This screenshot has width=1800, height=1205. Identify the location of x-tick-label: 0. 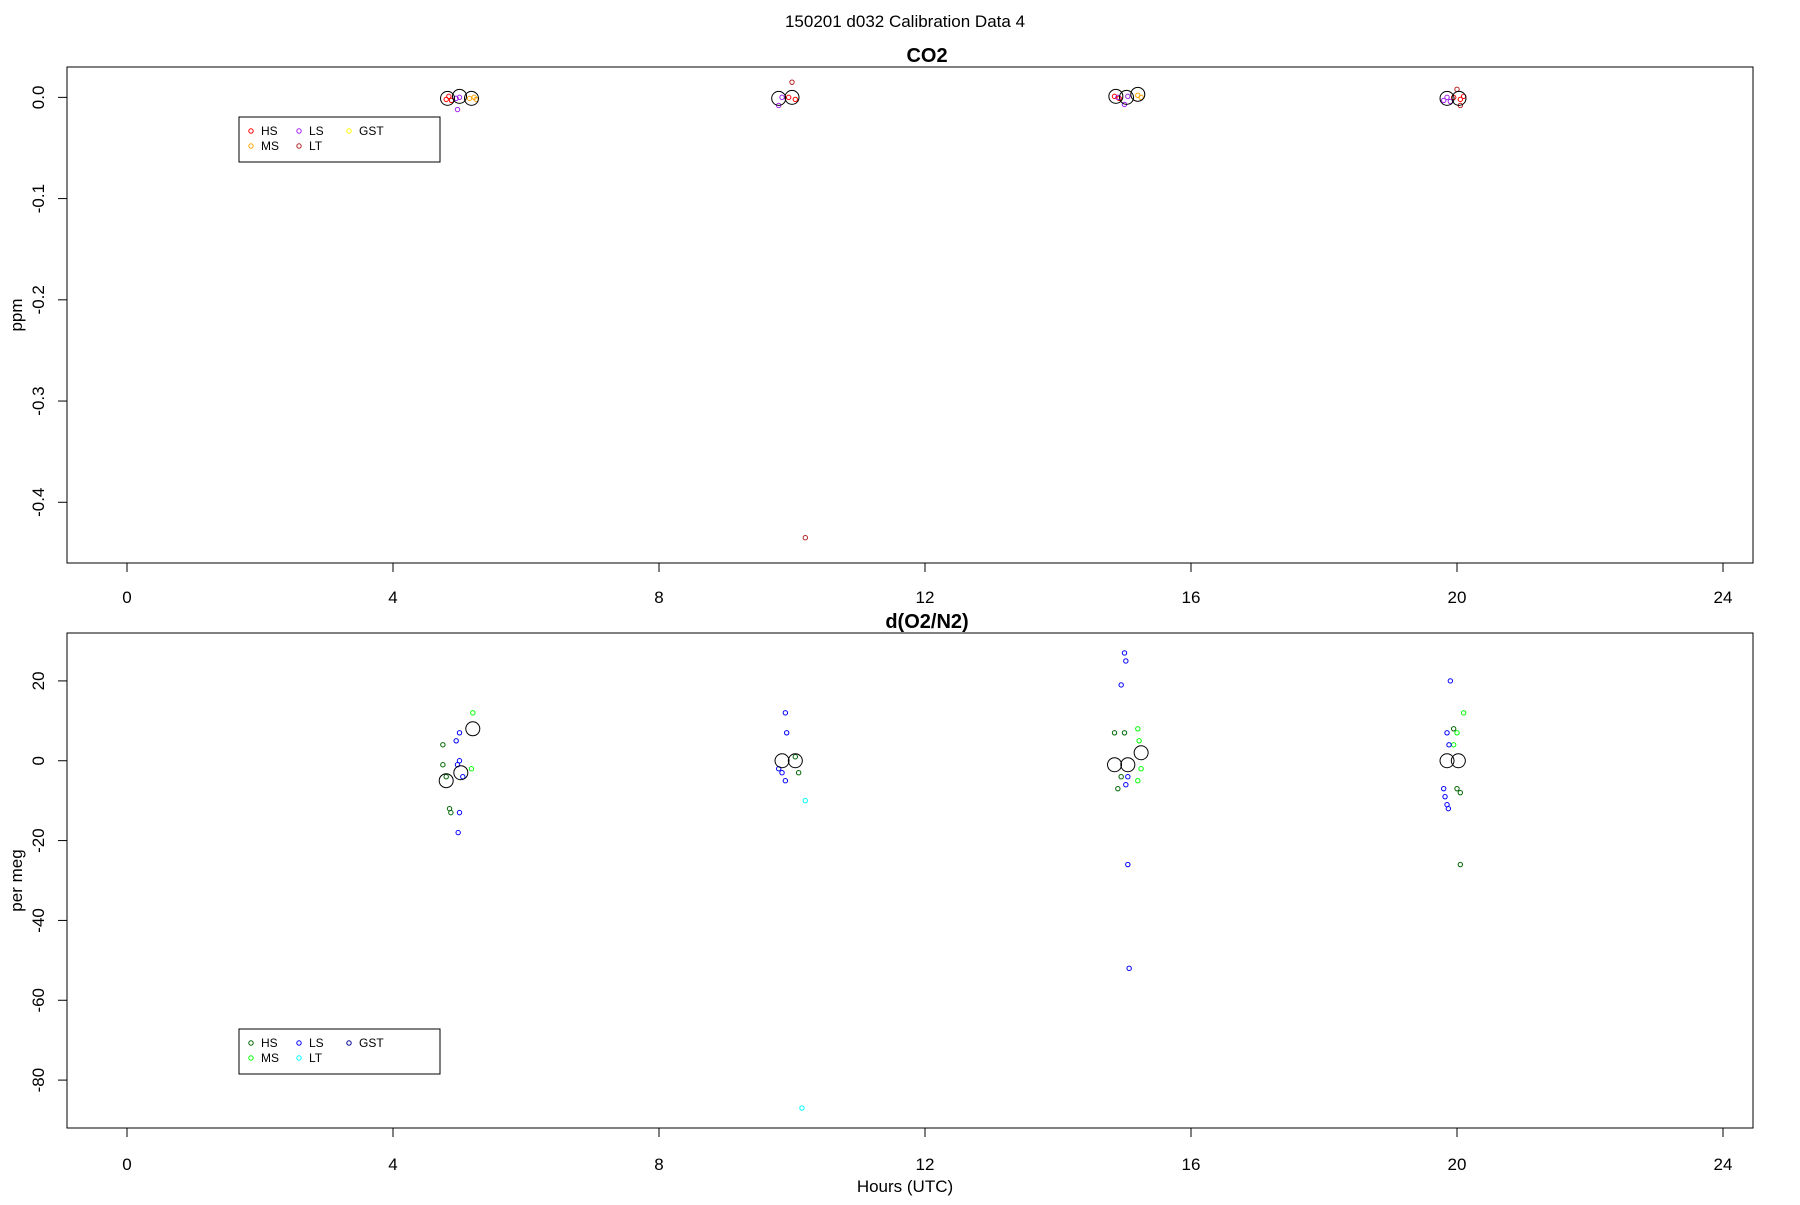
(126, 597).